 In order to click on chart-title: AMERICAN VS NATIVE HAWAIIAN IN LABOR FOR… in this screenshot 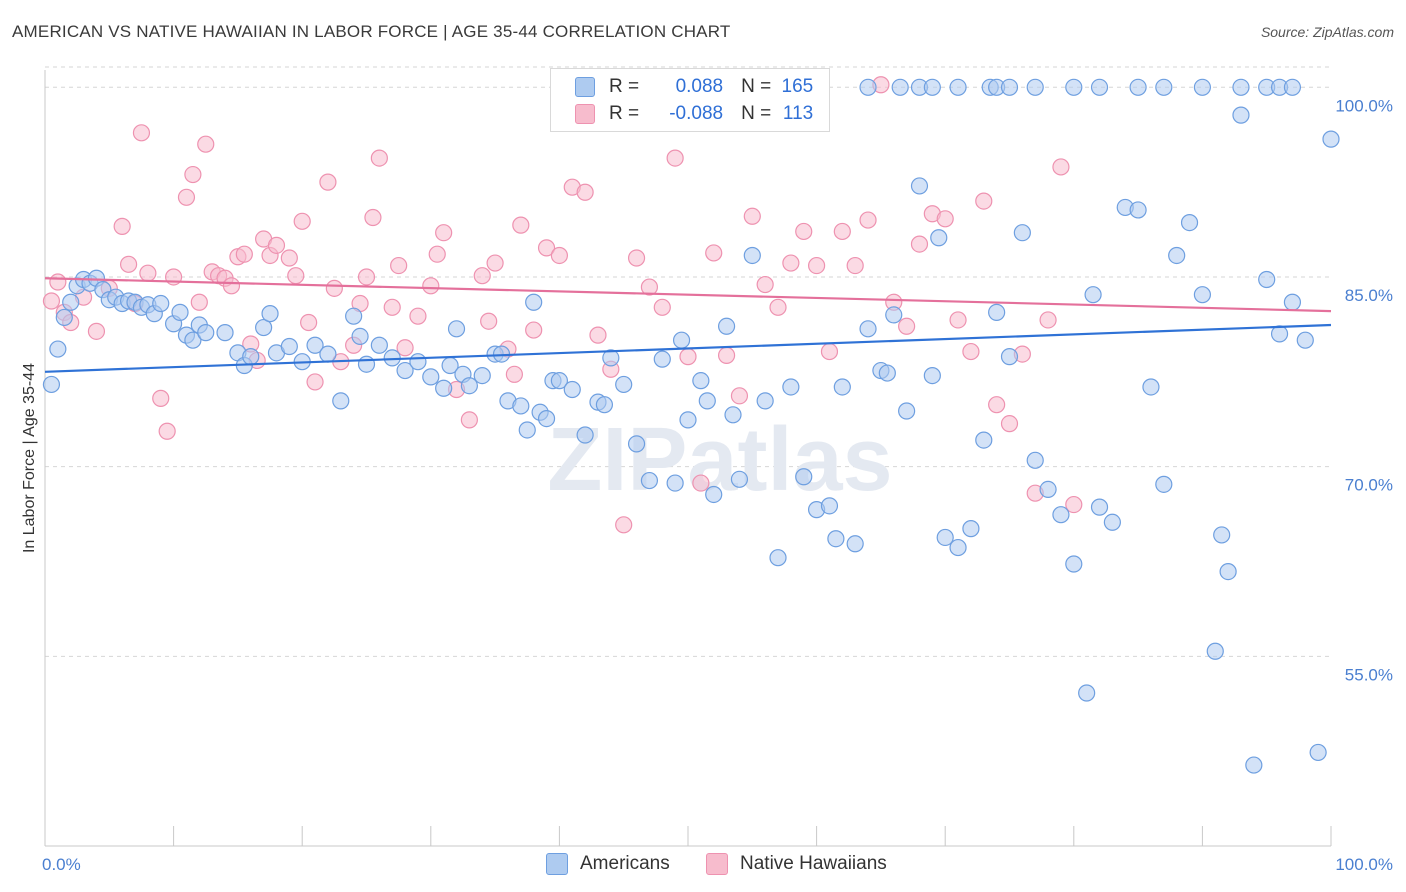, I will do `click(371, 31)`.